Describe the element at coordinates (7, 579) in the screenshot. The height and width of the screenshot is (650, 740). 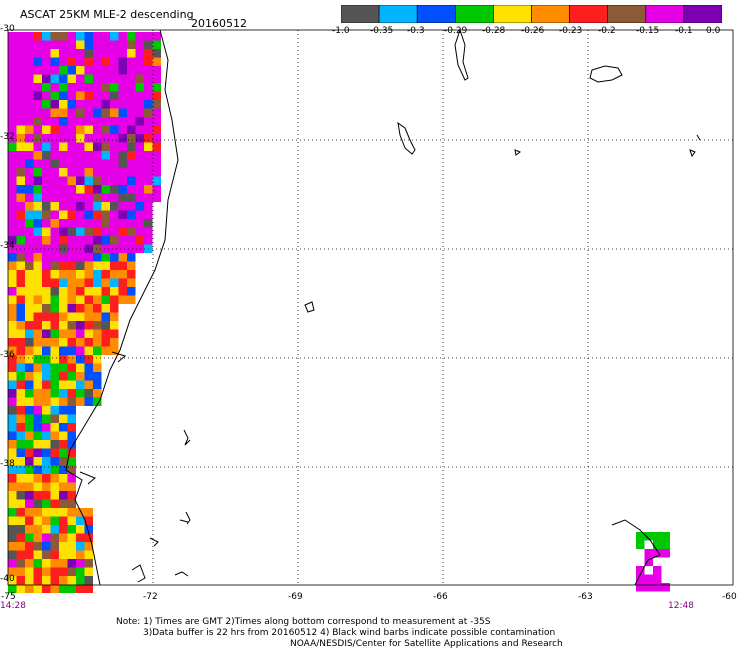
I see `latitude-label: -40` at that location.